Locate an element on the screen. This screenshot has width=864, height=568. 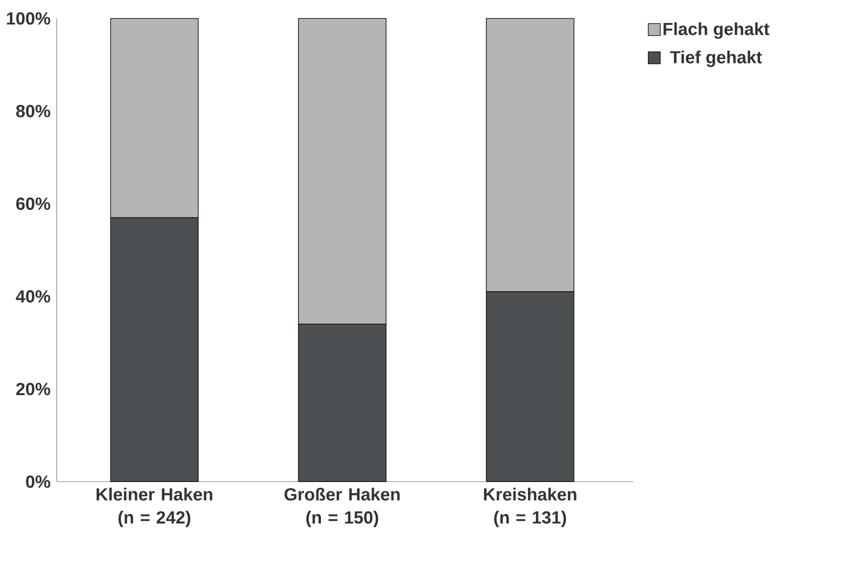
x-tick-label: Kleiner Haken (n = 242) is located at coordinates (154, 507).